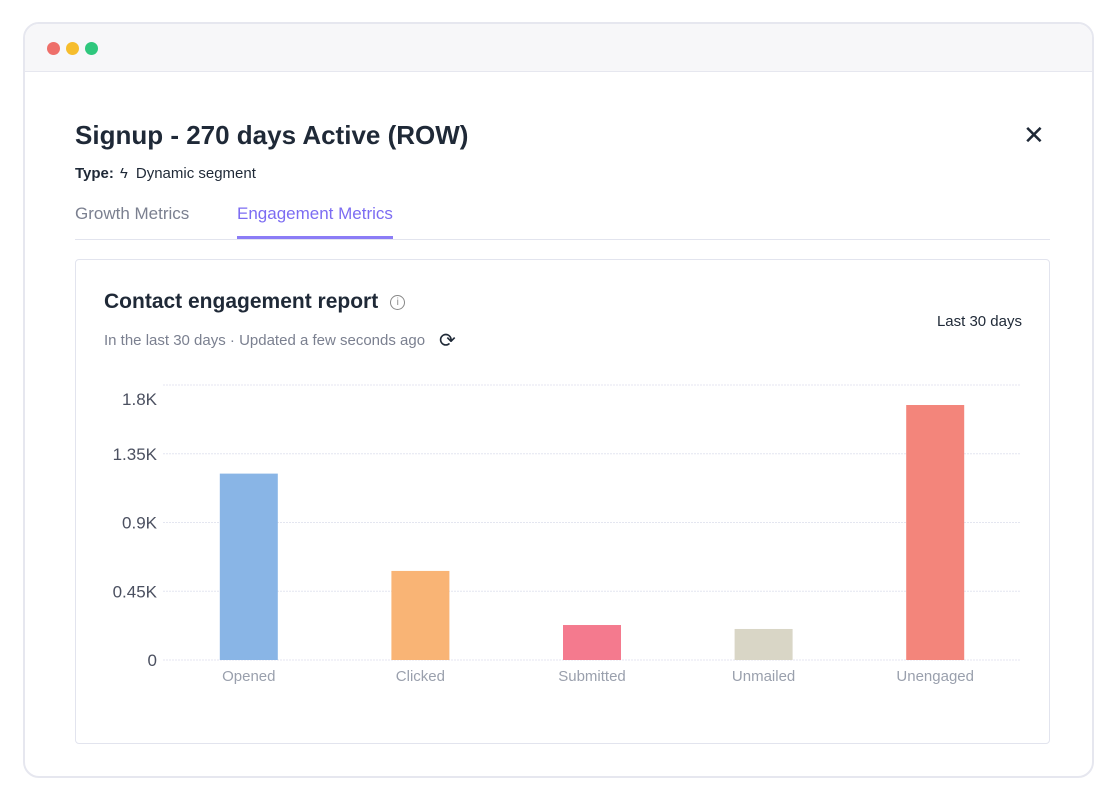 The width and height of the screenshot is (1118, 800). I want to click on bar-unengaged, so click(935, 532).